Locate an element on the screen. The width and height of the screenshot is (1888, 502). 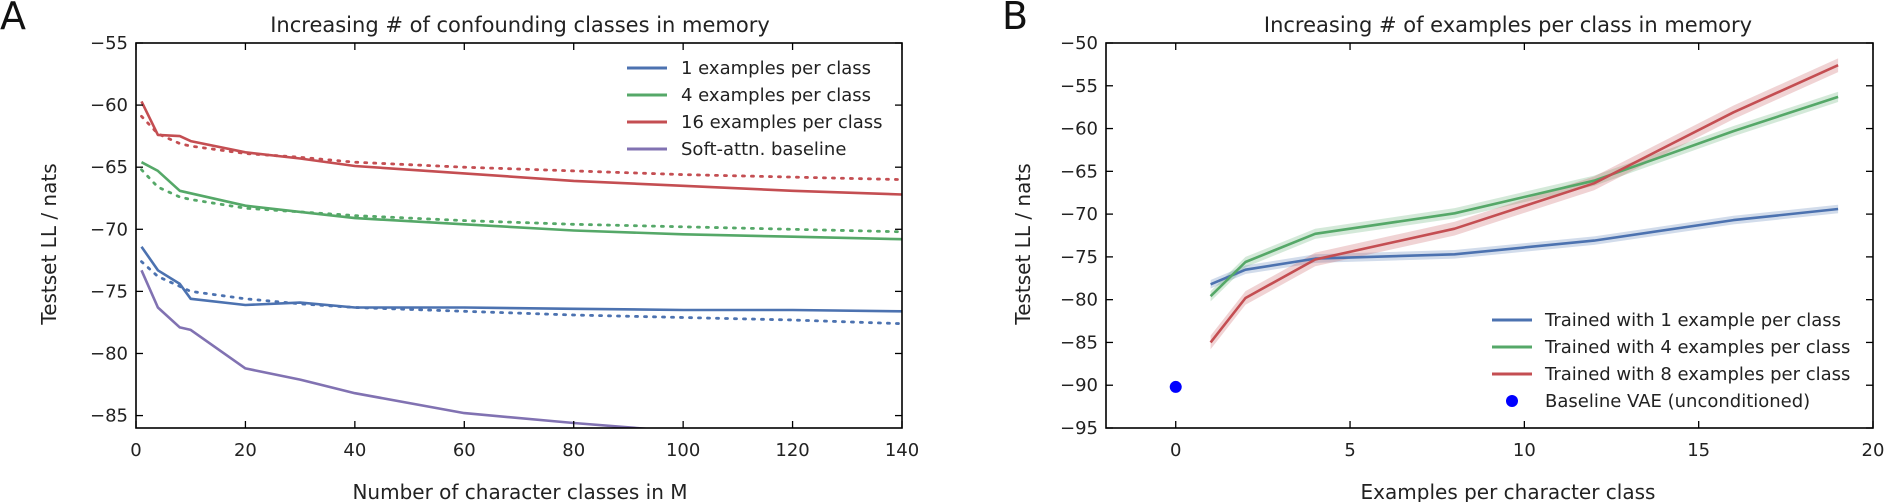
x-tick-label: 15 is located at coordinates (1698, 450).